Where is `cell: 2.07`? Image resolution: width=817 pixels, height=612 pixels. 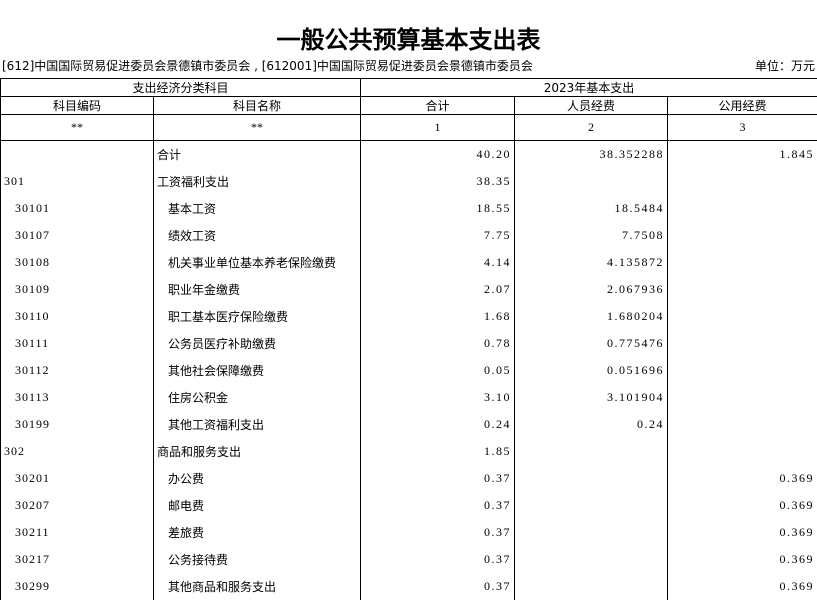
cell: 2.07 is located at coordinates (438, 289).